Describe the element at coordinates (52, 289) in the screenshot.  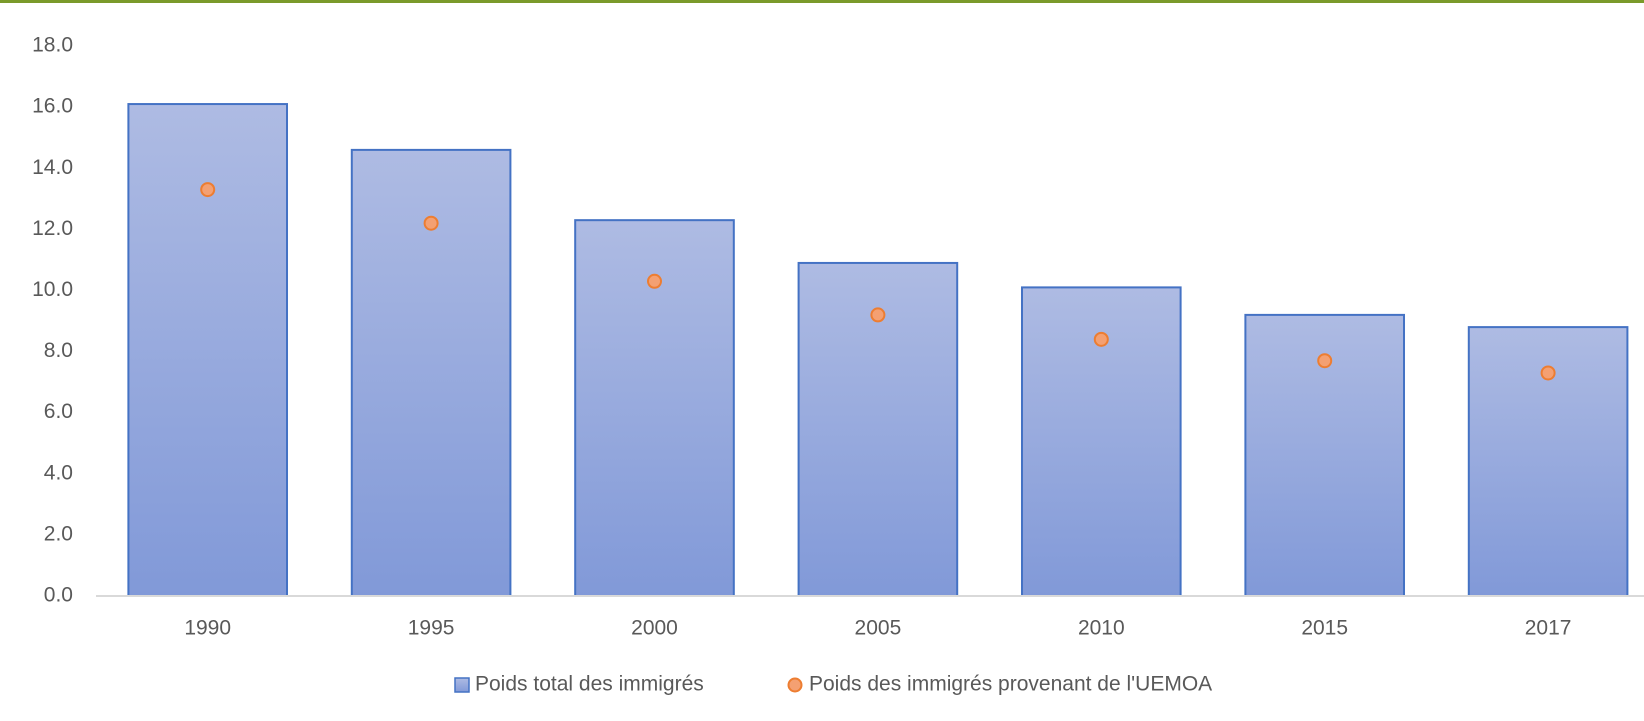
I see `y-tick-label: 10.0` at that location.